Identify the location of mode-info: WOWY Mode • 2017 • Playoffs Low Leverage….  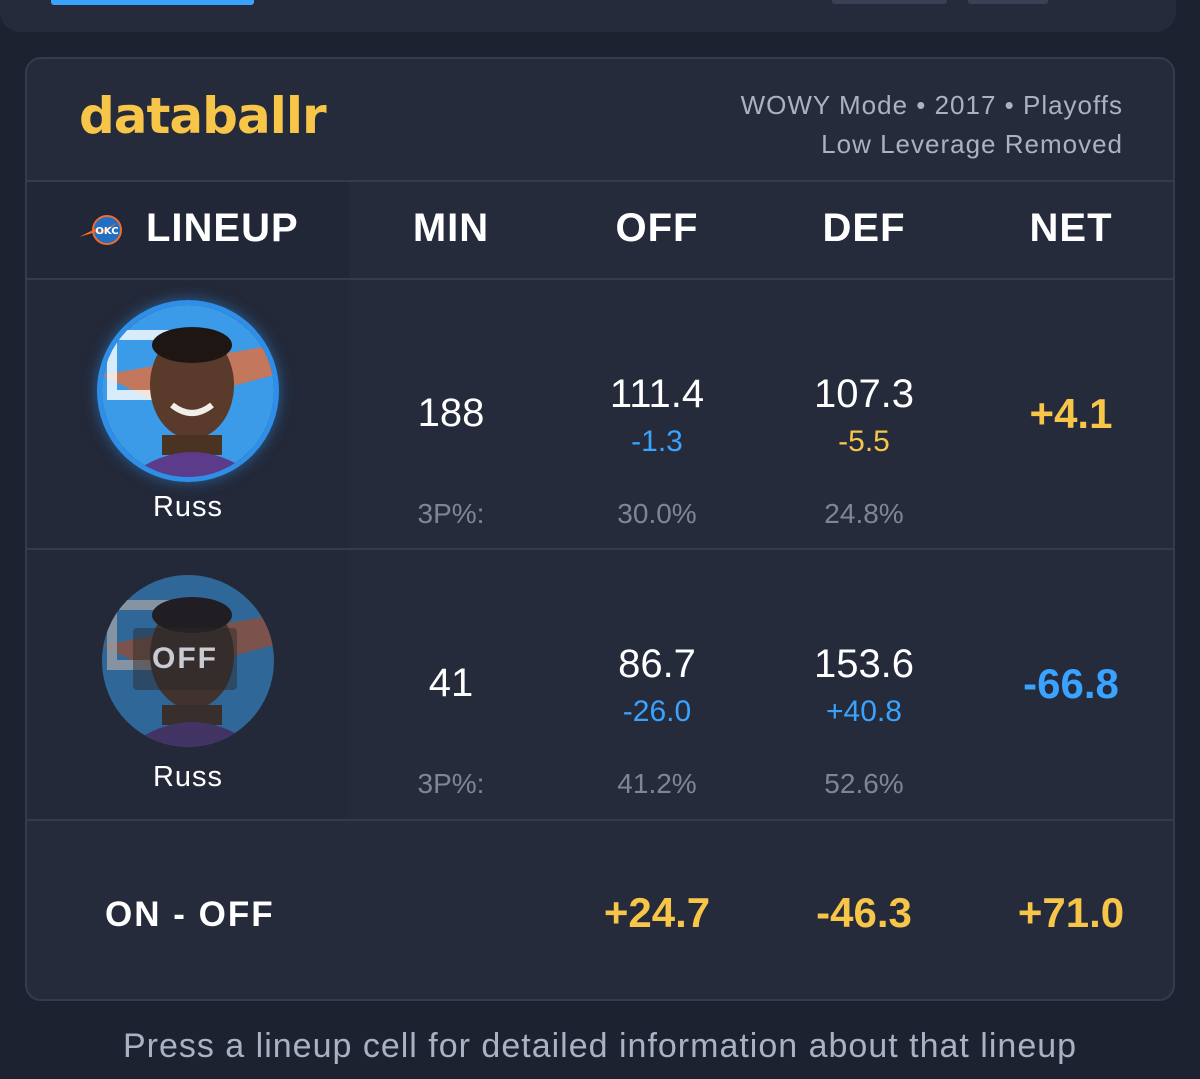
(932, 125).